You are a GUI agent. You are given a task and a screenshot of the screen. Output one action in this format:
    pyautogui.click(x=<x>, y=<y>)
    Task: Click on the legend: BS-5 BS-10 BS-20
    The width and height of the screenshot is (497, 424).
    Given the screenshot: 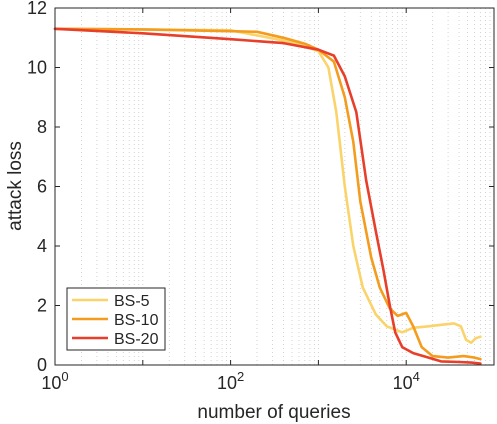 What is the action you would take?
    pyautogui.click(x=116, y=319)
    